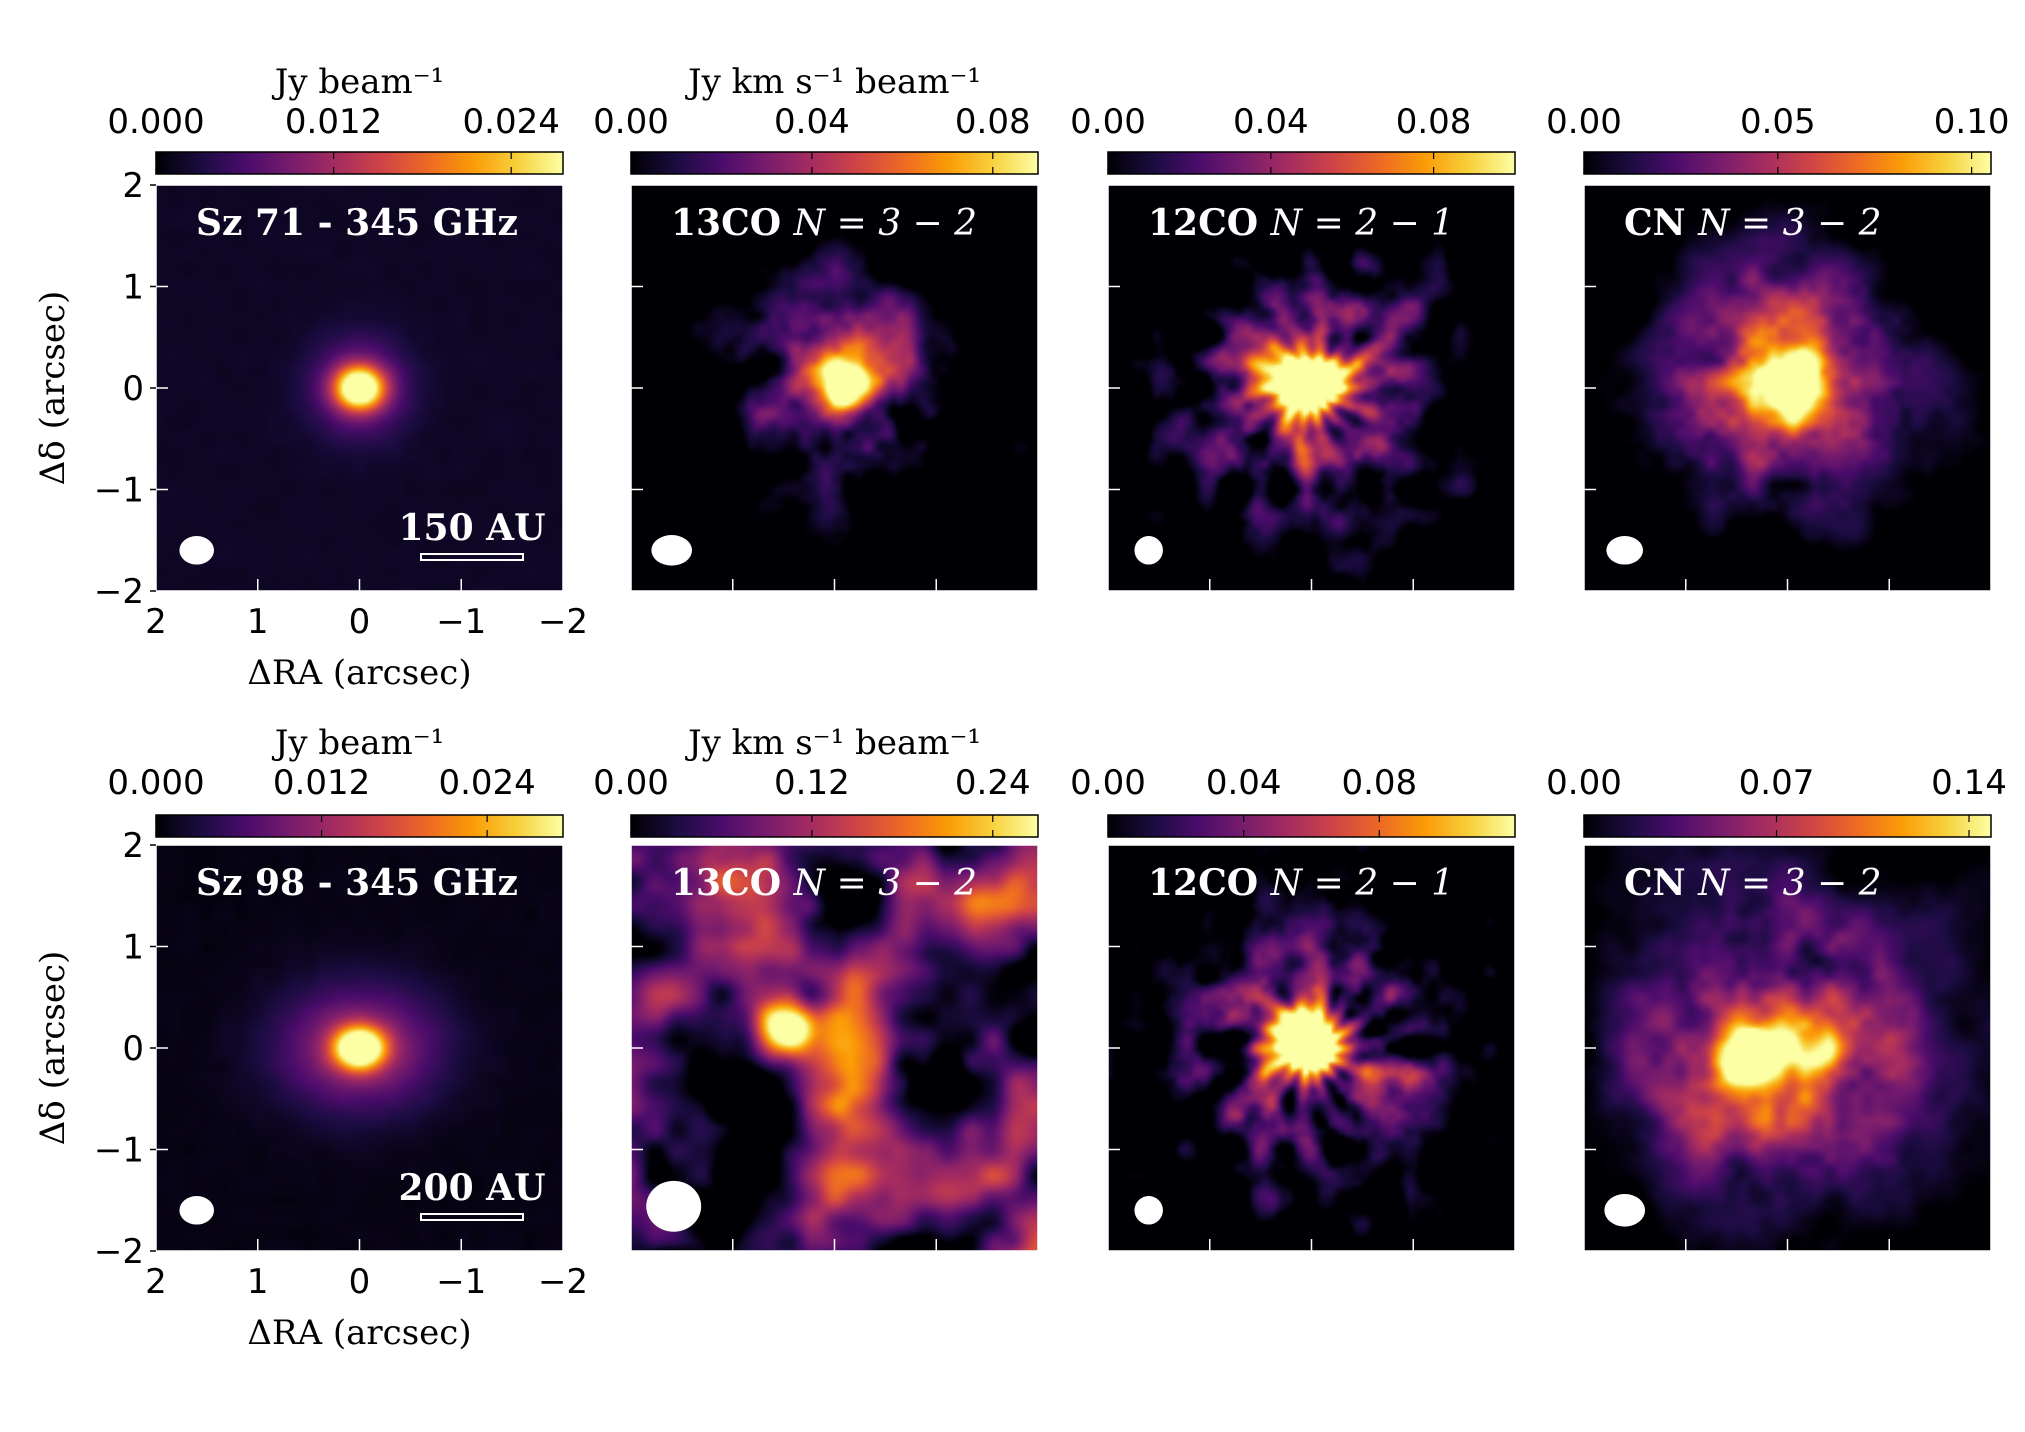 The image size is (2025, 1432). What do you see at coordinates (1777, 783) in the screenshot?
I see `colorbar-tick-label: 0.07` at bounding box center [1777, 783].